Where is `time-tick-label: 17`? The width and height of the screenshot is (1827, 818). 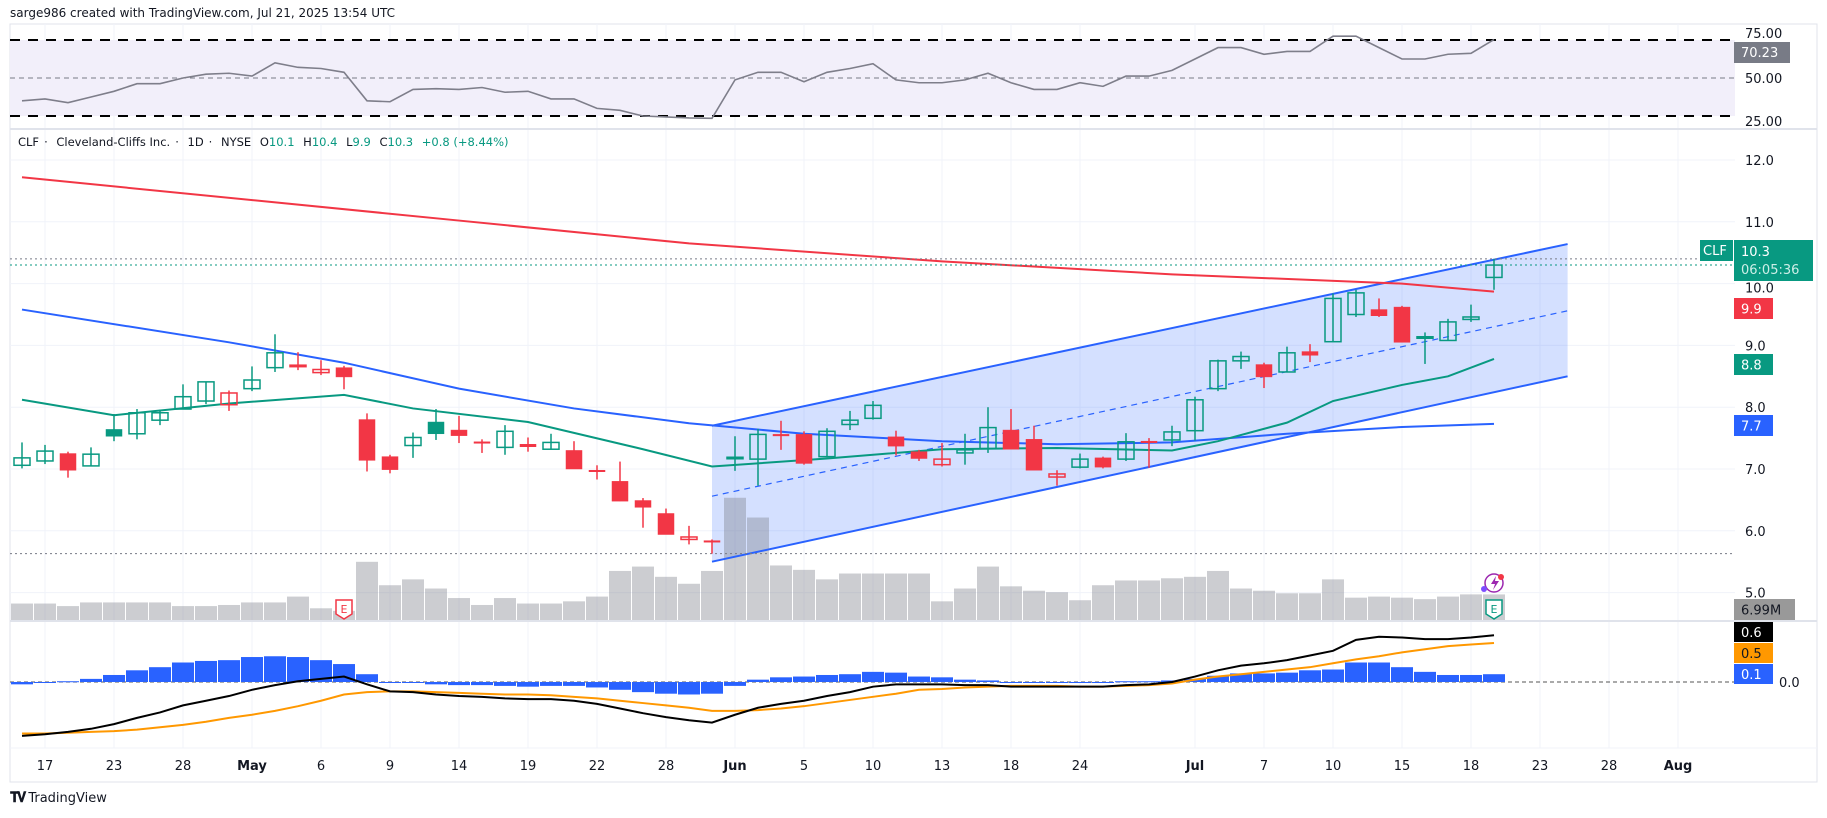 time-tick-label: 17 is located at coordinates (45, 766).